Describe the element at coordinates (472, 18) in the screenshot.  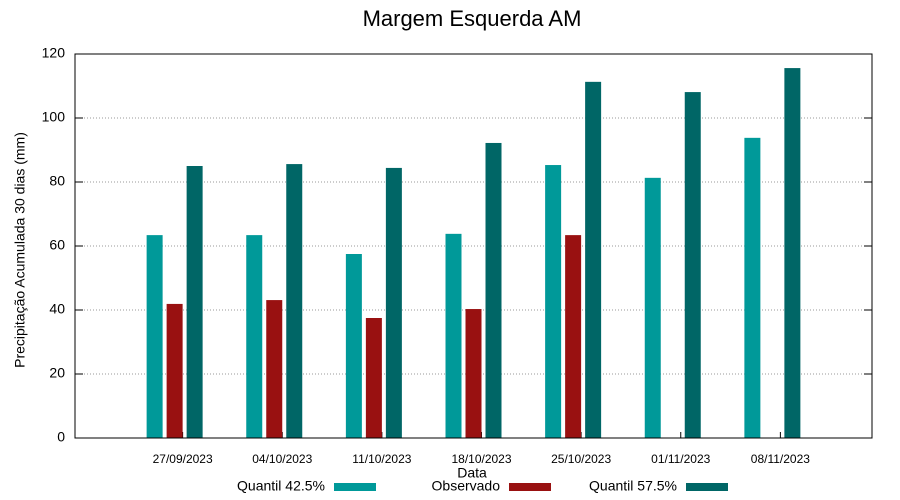
I see `chart-title: Margem Esquerda AM` at that location.